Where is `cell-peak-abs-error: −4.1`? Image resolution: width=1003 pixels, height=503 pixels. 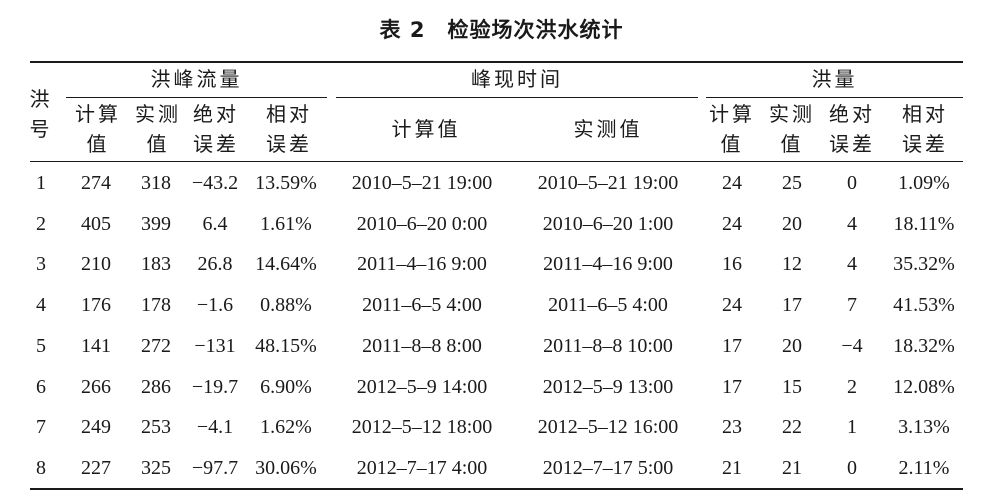
cell-peak-abs-error: −4.1 is located at coordinates (215, 427).